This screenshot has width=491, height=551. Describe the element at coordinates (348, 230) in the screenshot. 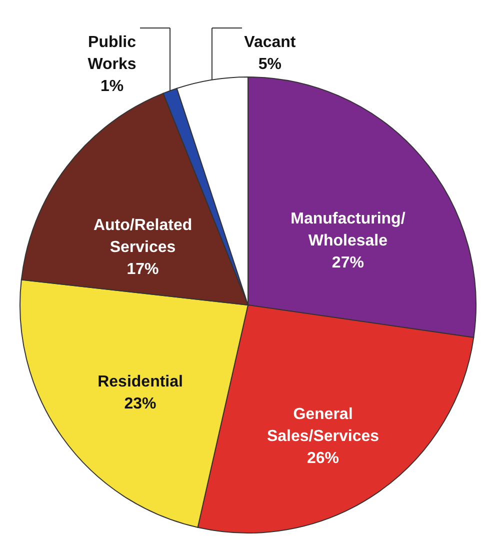

I see `slice-label: Manufacturing/Wholesale` at that location.